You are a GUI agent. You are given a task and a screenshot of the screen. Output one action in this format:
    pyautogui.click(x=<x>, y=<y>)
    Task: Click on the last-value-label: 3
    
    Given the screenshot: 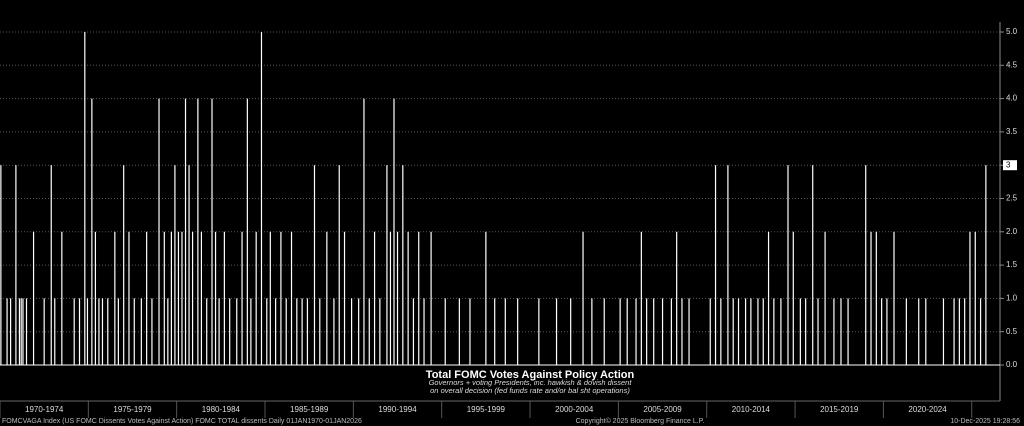 What is the action you would take?
    pyautogui.click(x=1008, y=164)
    